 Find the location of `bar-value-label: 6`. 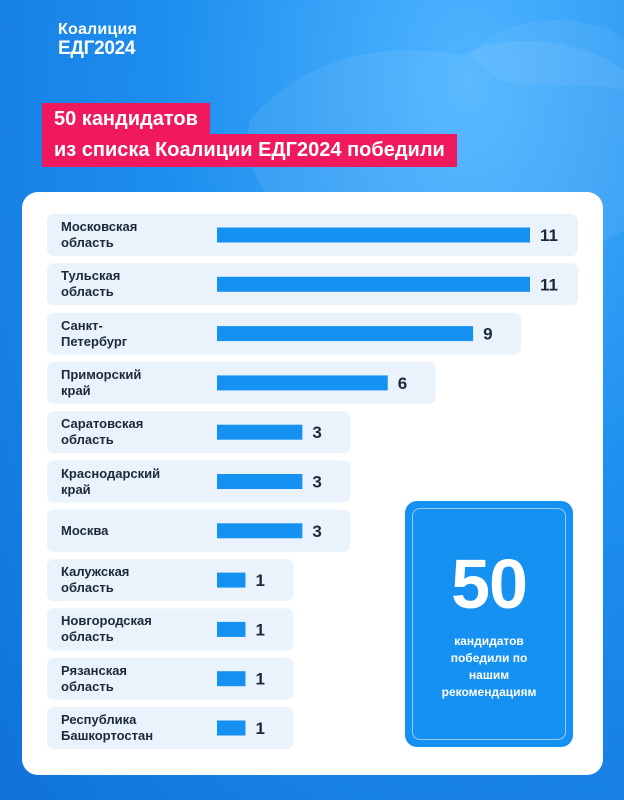

bar-value-label: 6 is located at coordinates (402, 383).